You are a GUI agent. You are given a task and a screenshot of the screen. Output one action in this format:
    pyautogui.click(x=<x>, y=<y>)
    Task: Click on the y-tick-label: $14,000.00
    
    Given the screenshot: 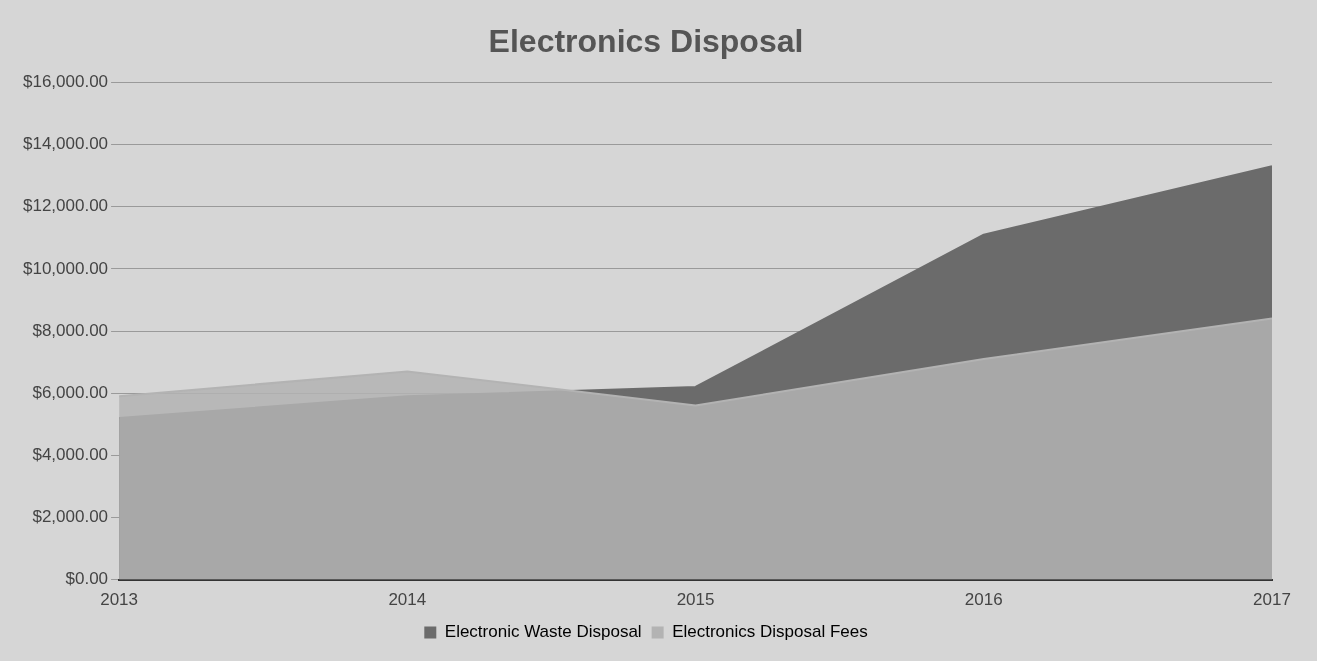 What is the action you would take?
    pyautogui.click(x=65, y=144)
    